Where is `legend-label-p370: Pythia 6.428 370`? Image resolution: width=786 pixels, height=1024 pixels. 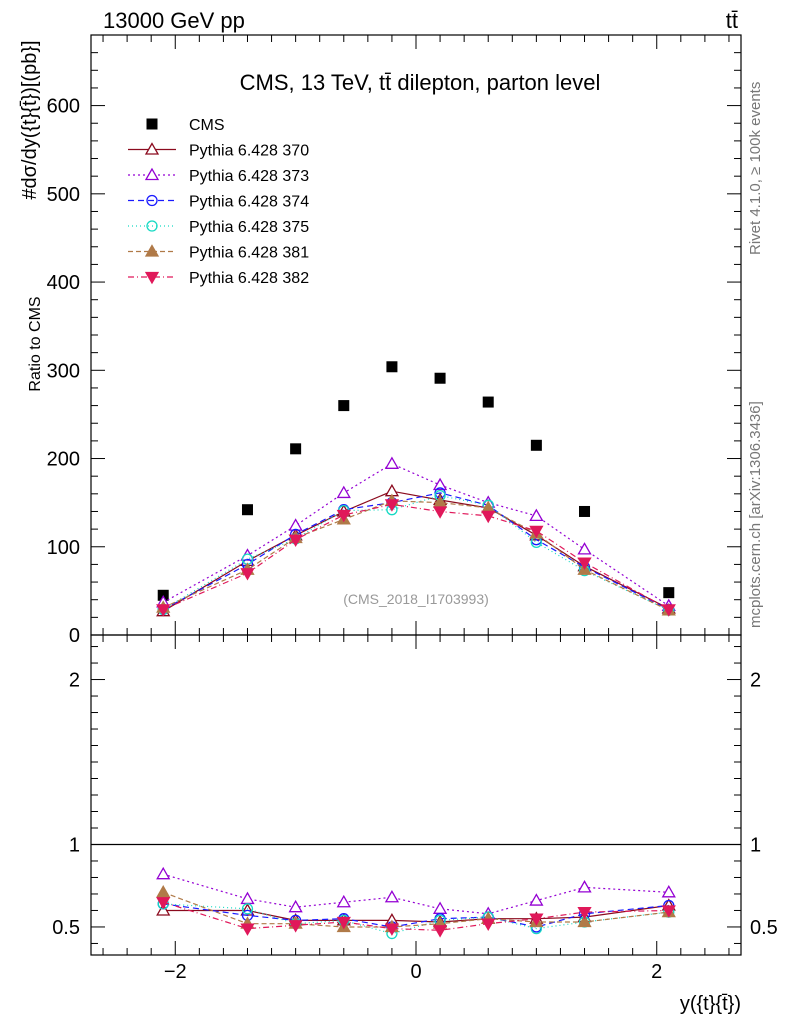
legend-label-p370: Pythia 6.428 370 is located at coordinates (249, 151).